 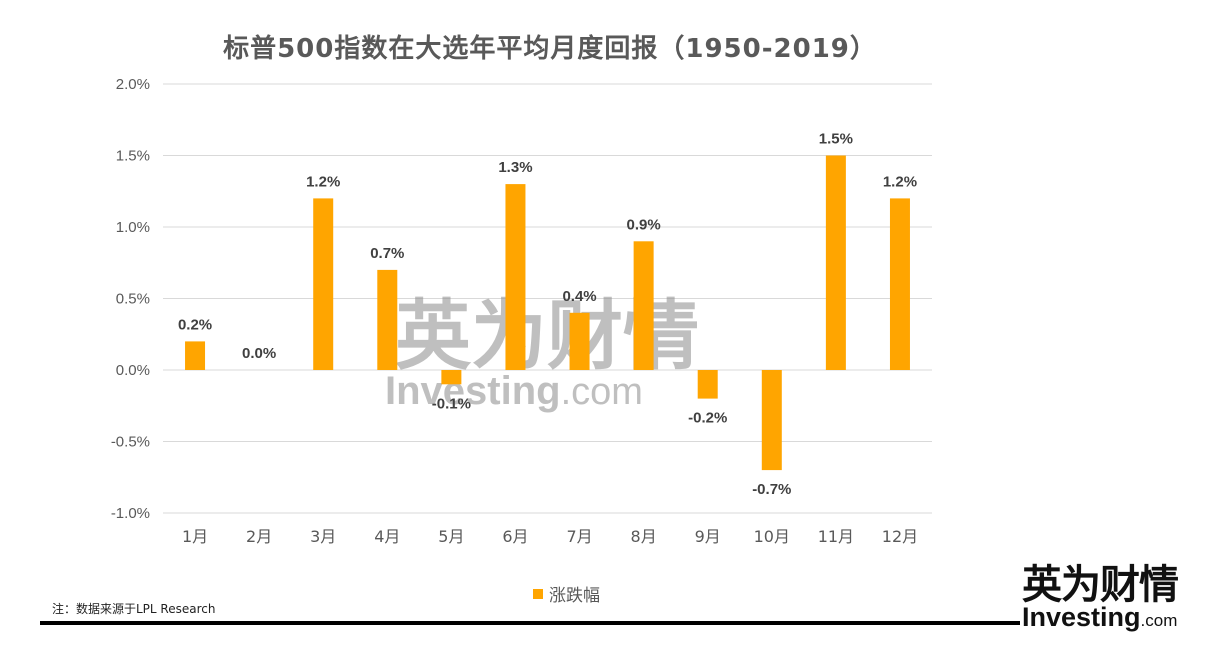 What do you see at coordinates (550, 536) in the screenshot?
I see `x-axis-ticks: 1月 2月 3月 4月 5月 6月 7月 8月 9月 10月 11月 12月` at bounding box center [550, 536].